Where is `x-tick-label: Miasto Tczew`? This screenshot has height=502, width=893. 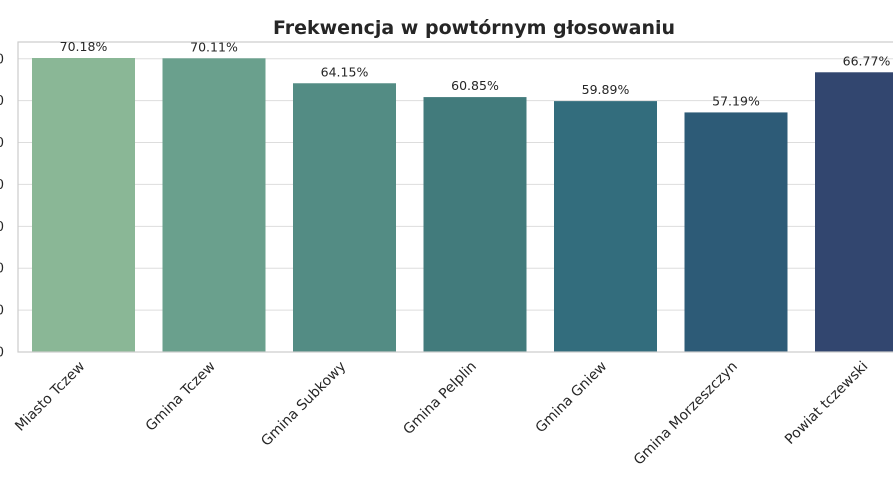 x-tick-label: Miasto Tczew is located at coordinates (50, 397).